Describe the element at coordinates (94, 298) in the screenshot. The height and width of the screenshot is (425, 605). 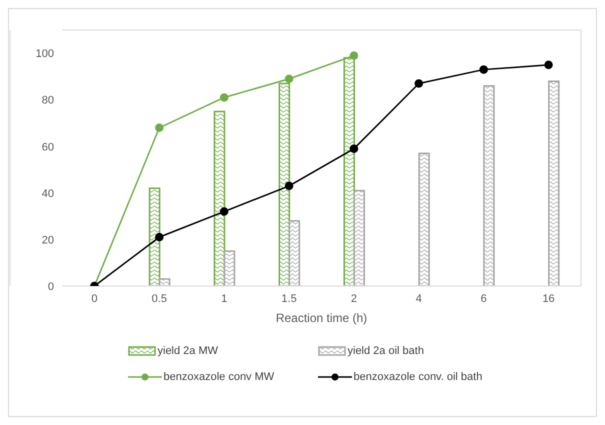
I see `x-tick-label: 0` at that location.